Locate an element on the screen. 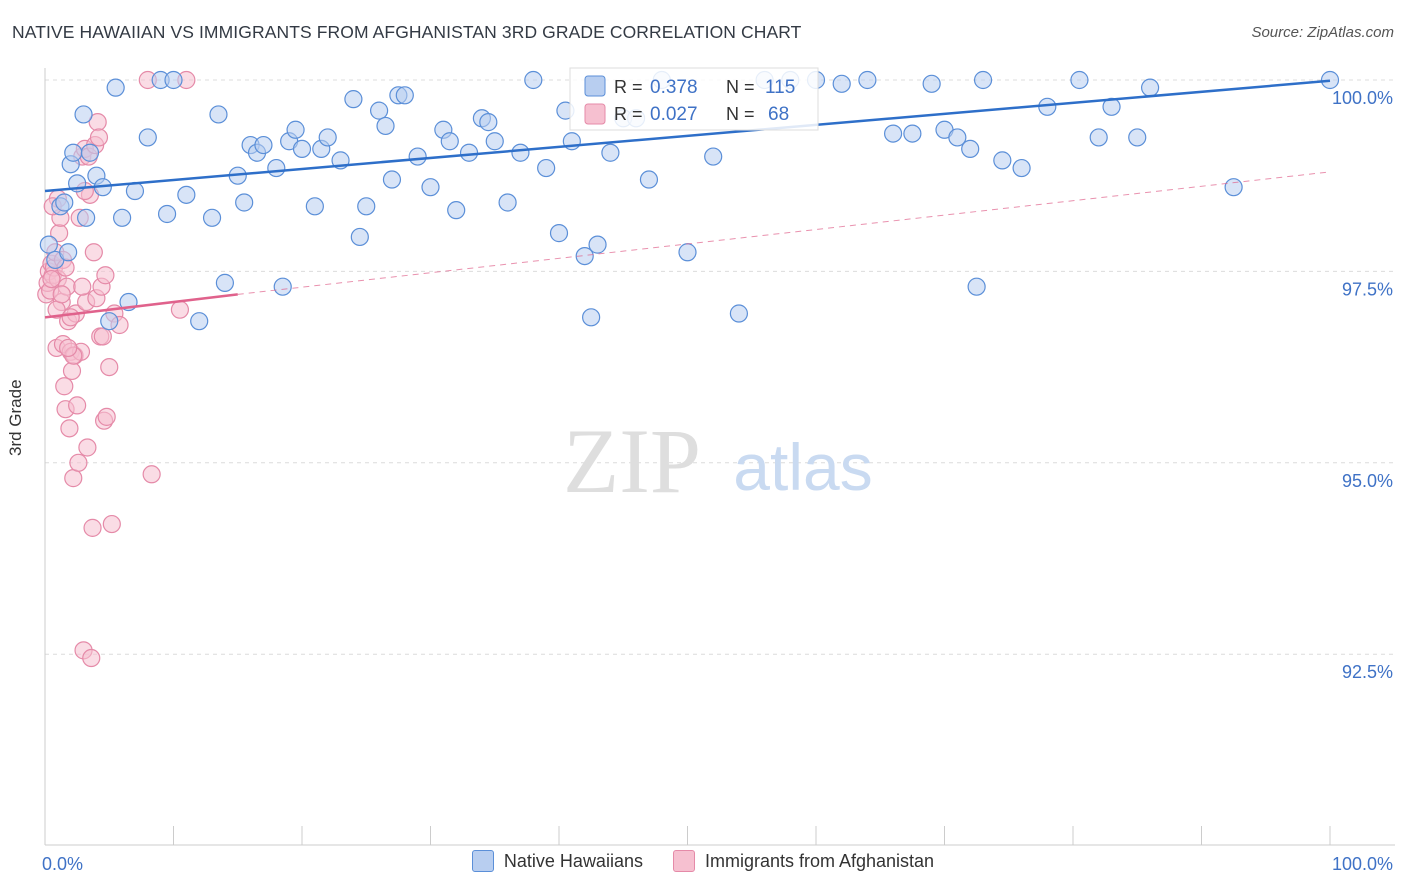 The image size is (1406, 892). stats-r-label-1: R = is located at coordinates (628, 87).